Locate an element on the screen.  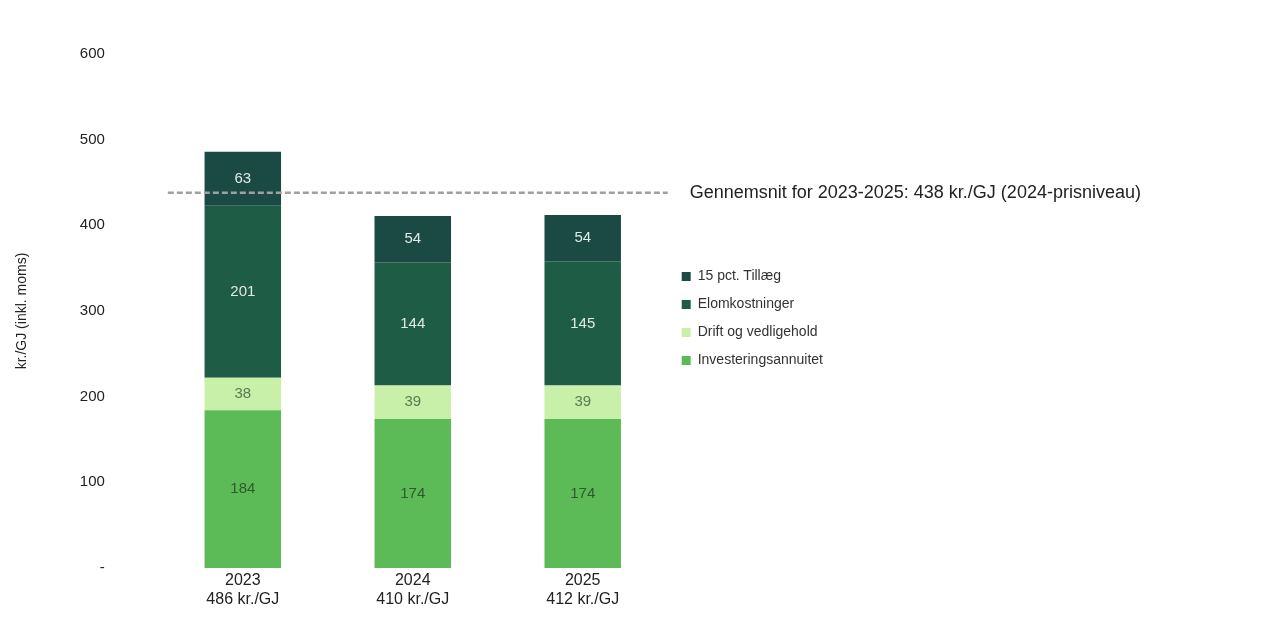
data-label: 184 is located at coordinates (243, 488).